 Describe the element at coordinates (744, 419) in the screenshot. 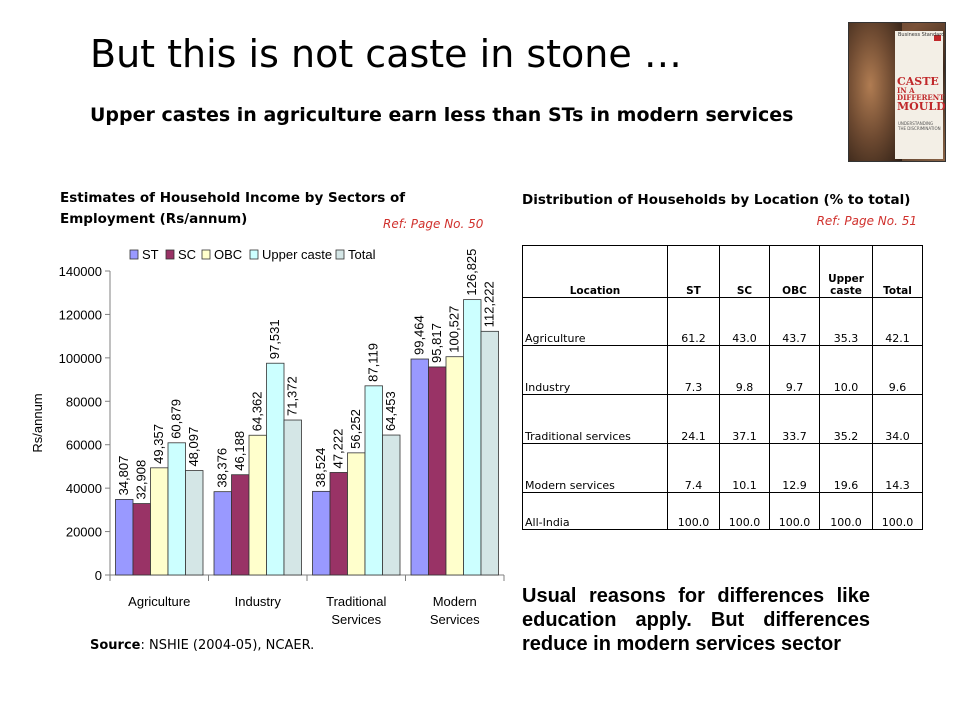

I see `table-value-cell: 37.1` at that location.